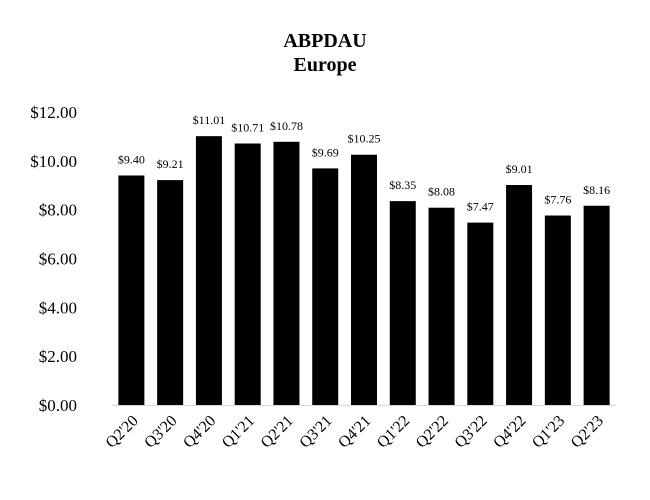  What do you see at coordinates (209, 120) in the screenshot?
I see `data-label: $11.01` at bounding box center [209, 120].